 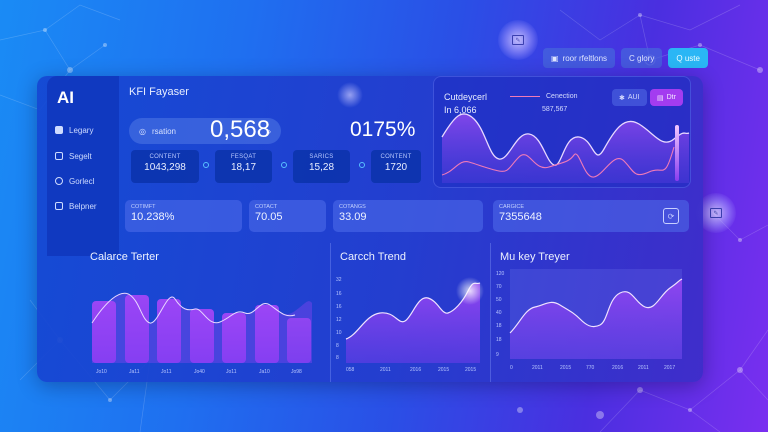 What do you see at coordinates (165, 166) in the screenshot?
I see `mini-card-content: CONTENT 1043,298` at bounding box center [165, 166].